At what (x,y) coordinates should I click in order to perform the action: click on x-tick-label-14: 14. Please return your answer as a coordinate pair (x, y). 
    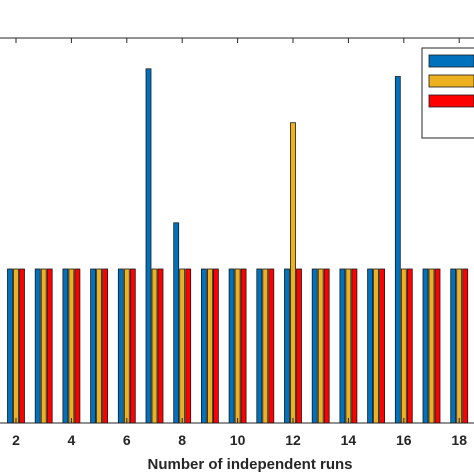
    Looking at the image, I should click on (349, 440).